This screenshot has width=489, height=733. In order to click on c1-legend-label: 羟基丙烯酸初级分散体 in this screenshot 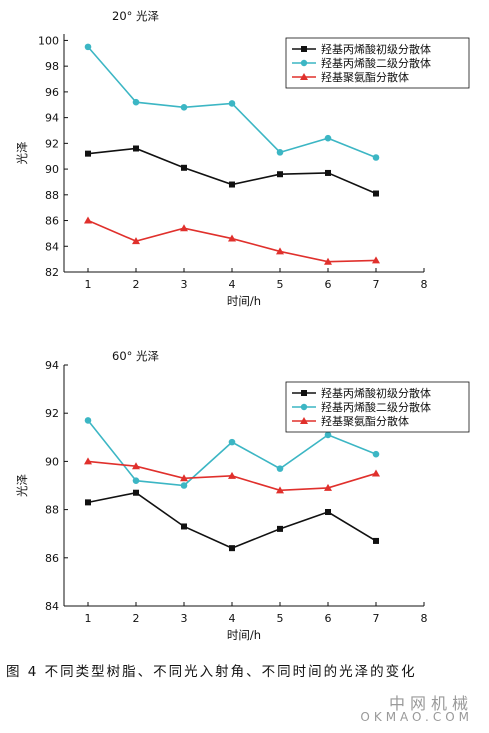, I will do `click(376, 49)`.